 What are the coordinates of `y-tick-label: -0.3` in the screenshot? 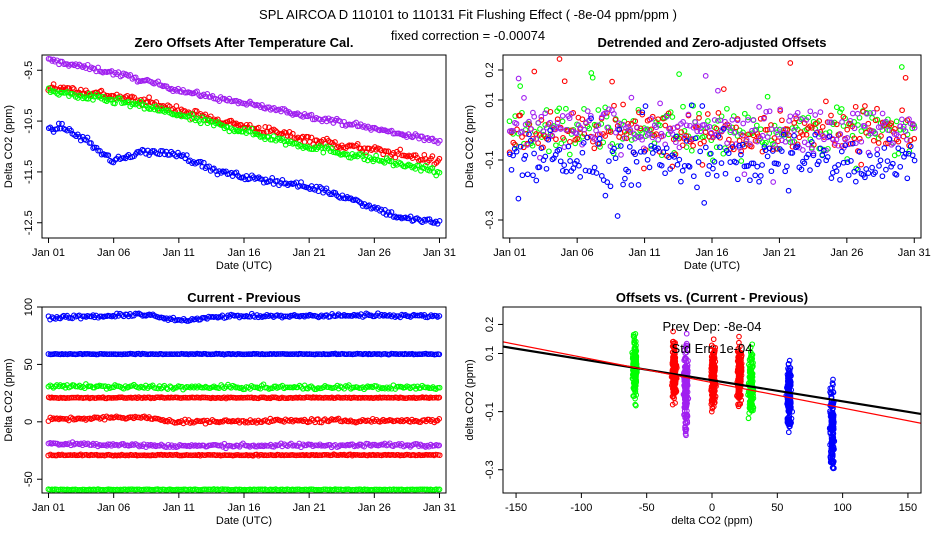 It's located at (490, 220).